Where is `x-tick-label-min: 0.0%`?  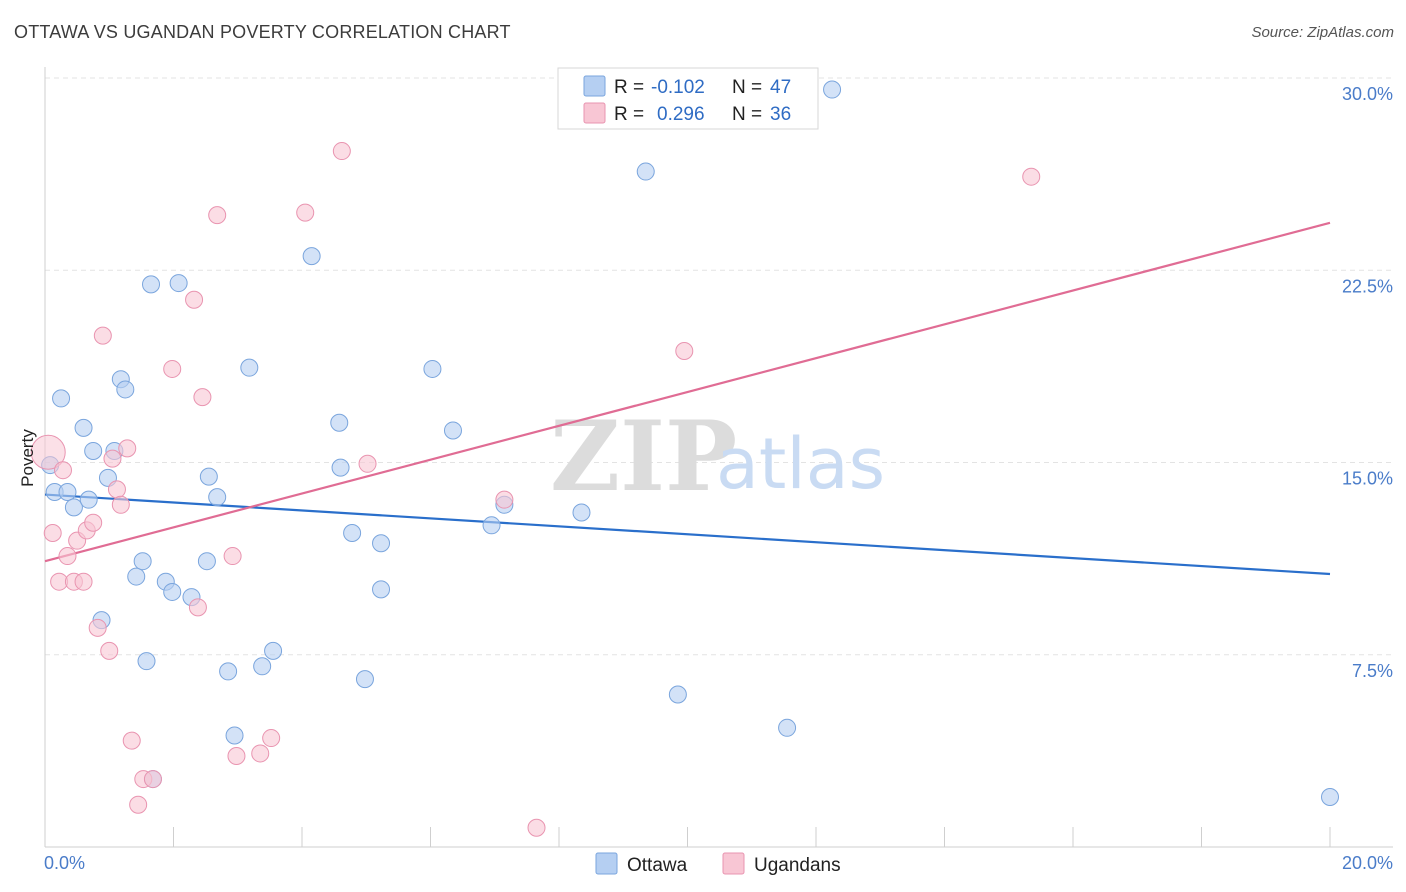 x-tick-label-min: 0.0% is located at coordinates (64, 863).